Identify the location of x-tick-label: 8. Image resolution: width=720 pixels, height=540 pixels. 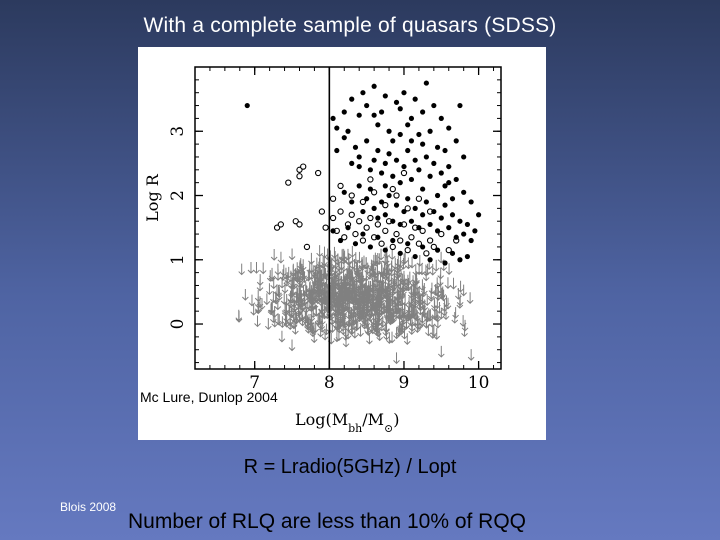
(329, 383).